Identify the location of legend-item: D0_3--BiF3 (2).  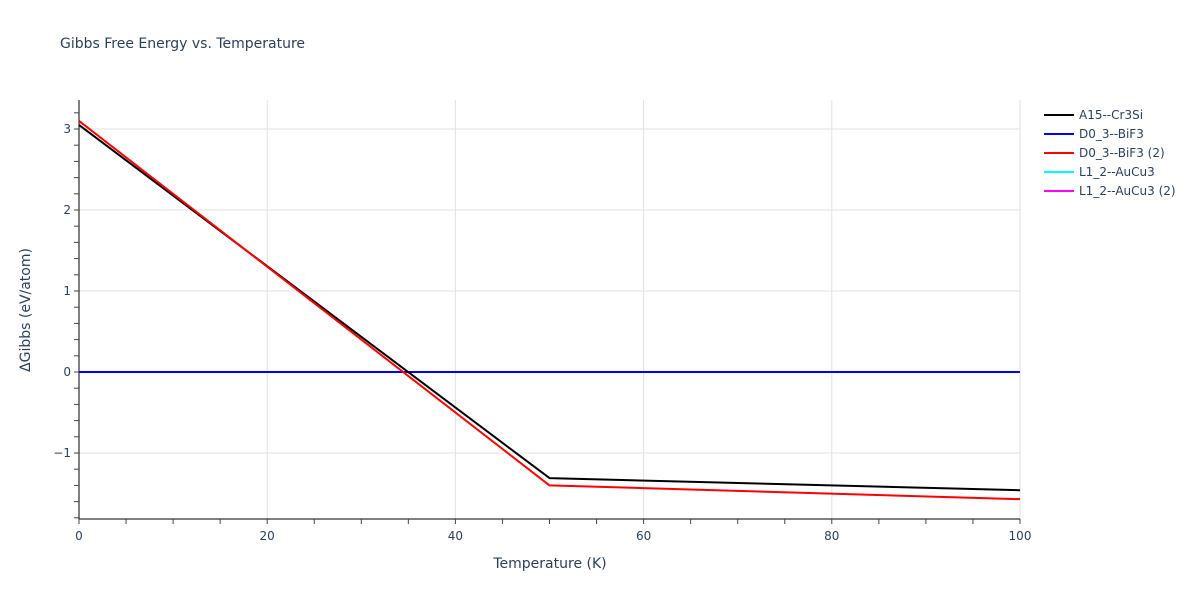
(1110, 152).